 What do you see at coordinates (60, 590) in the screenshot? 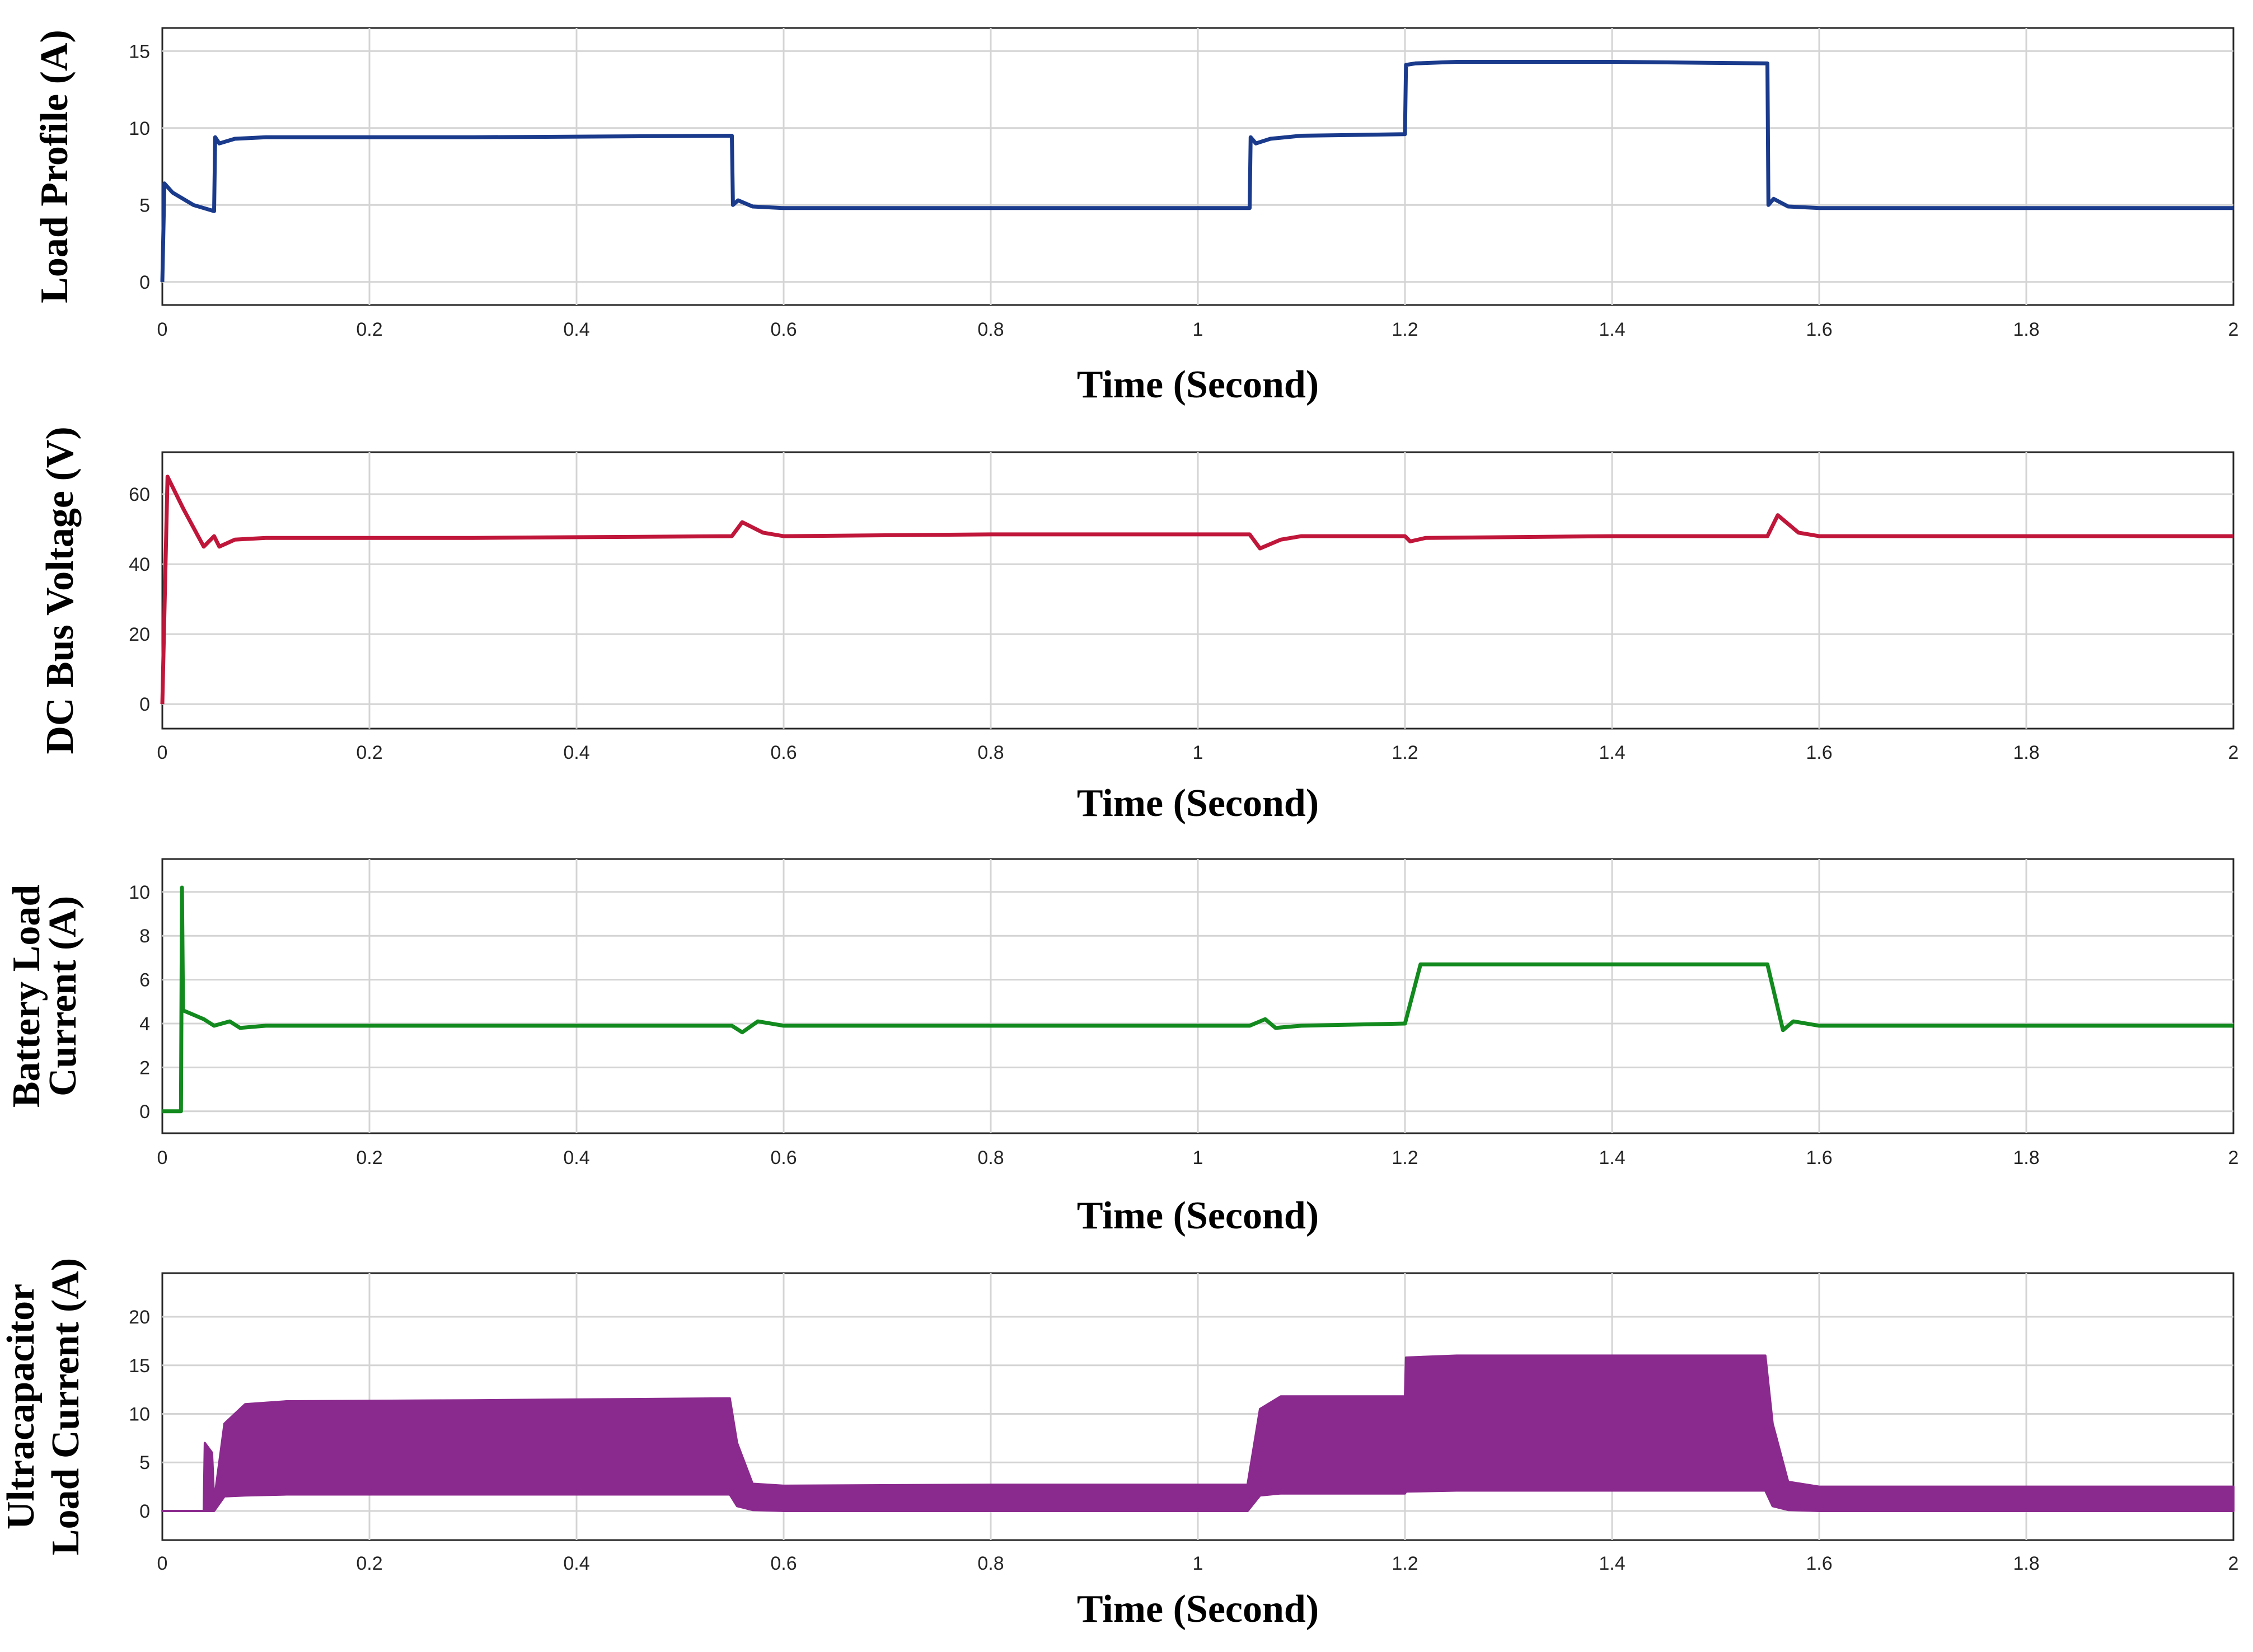
I see `y-axis-title: DC Bus Voltage (V)` at bounding box center [60, 590].